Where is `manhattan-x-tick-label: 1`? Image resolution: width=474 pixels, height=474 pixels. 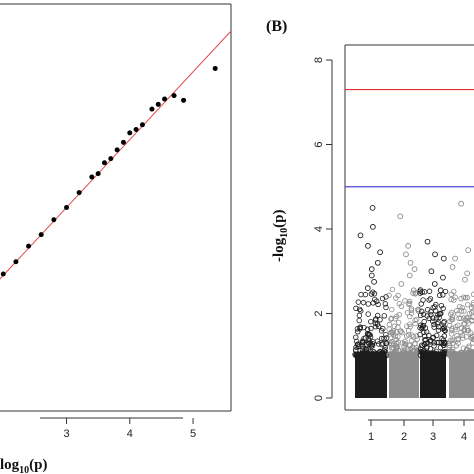
manhattan-x-tick-label: 1 is located at coordinates (371, 437).